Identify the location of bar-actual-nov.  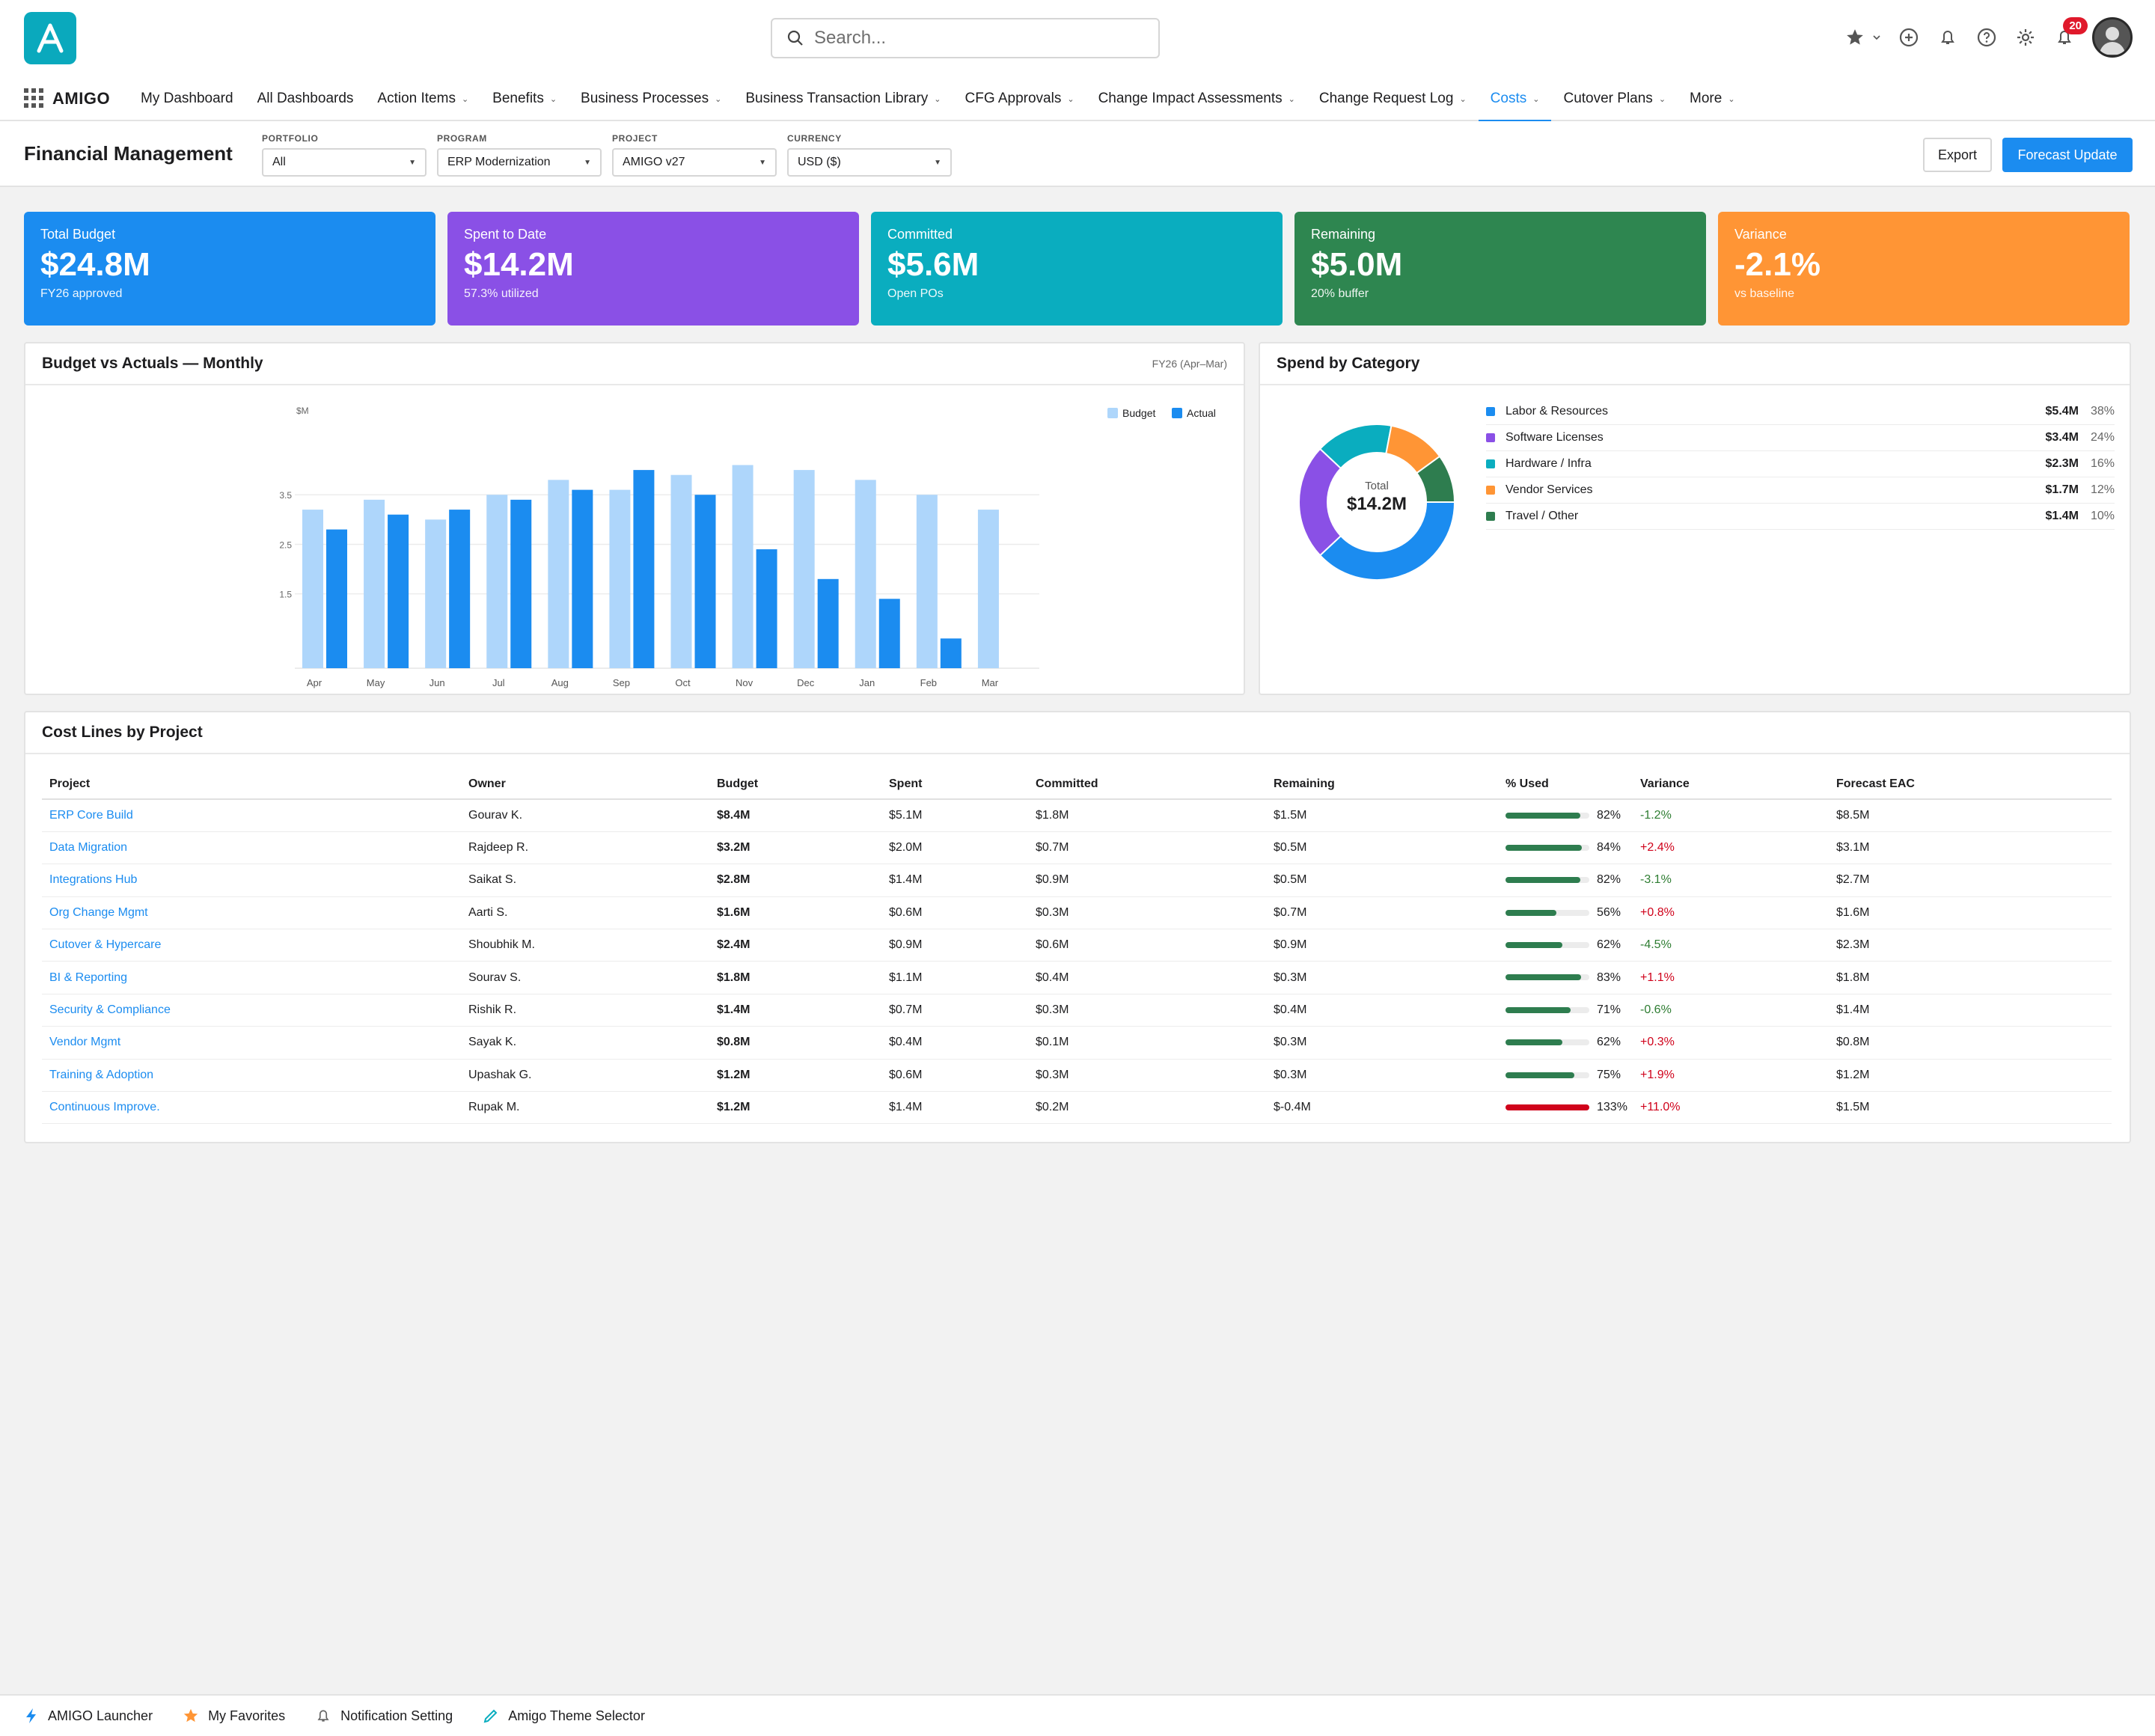
(766, 608).